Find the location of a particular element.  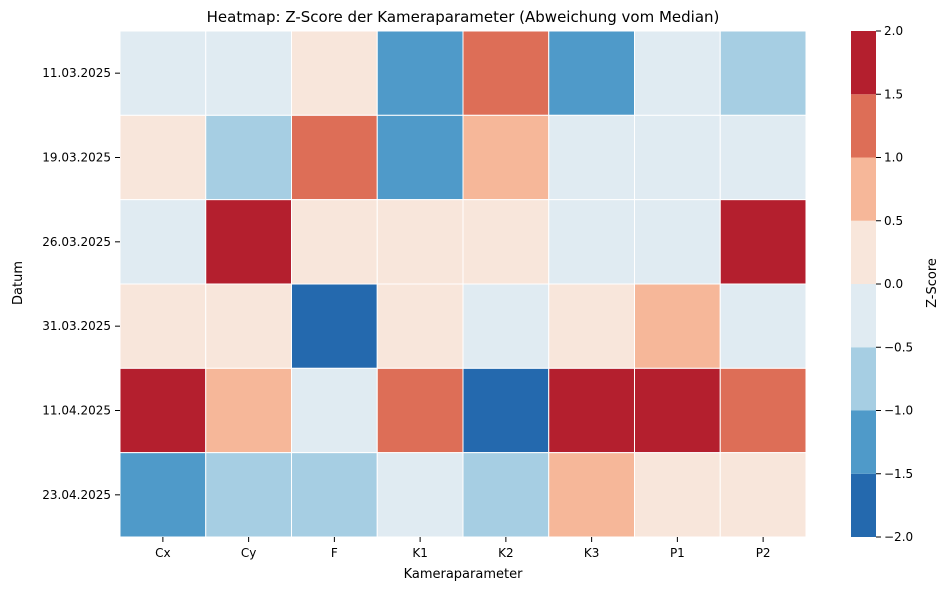

y-tick-label: 11.03.2025 is located at coordinates (76, 73).